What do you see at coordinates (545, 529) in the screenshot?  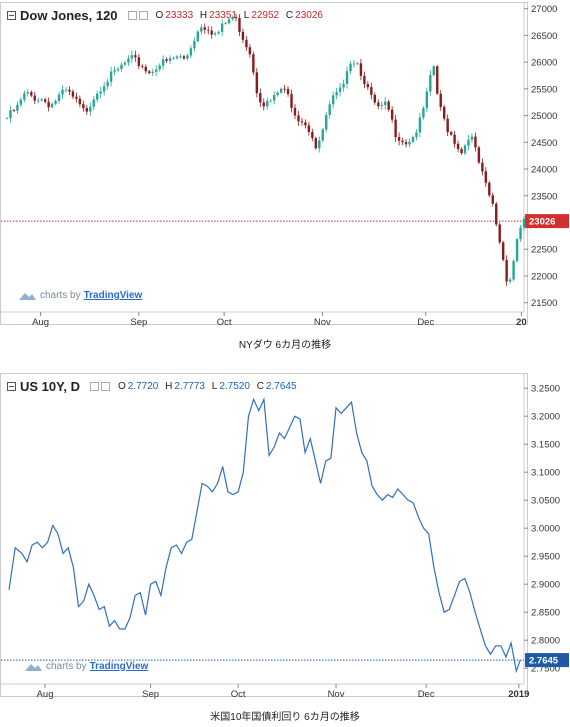 I see `y-tick-label: 3.0000` at bounding box center [545, 529].